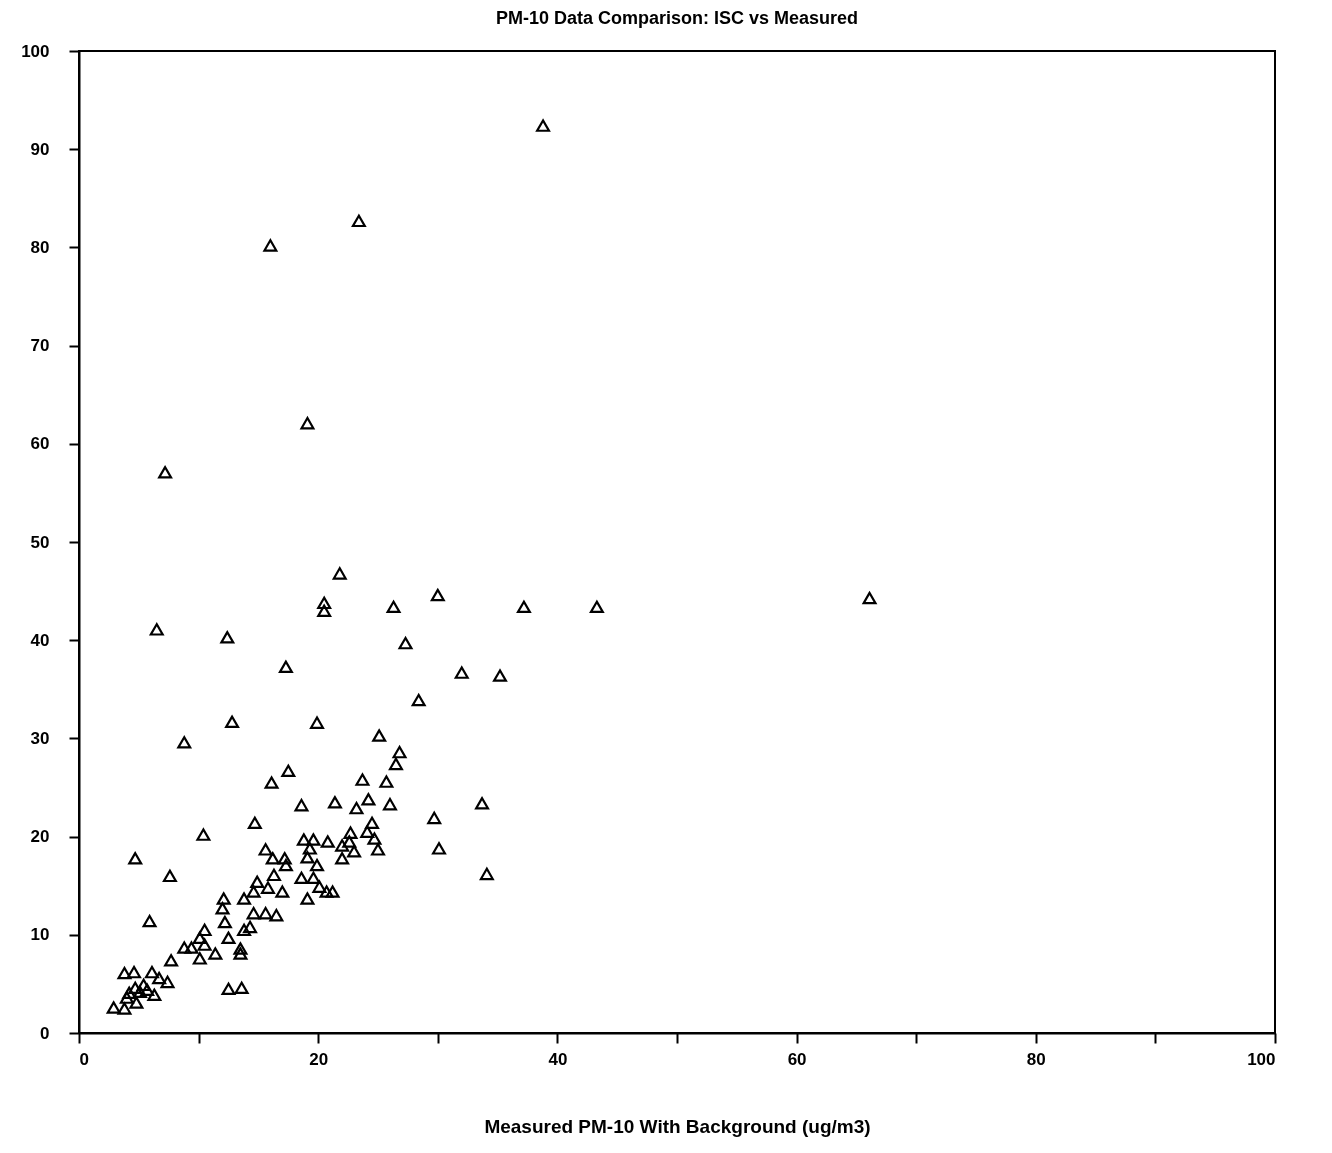 Image resolution: width=1332 pixels, height=1153 pixels. I want to click on y-tick-label: 40, so click(40, 640).